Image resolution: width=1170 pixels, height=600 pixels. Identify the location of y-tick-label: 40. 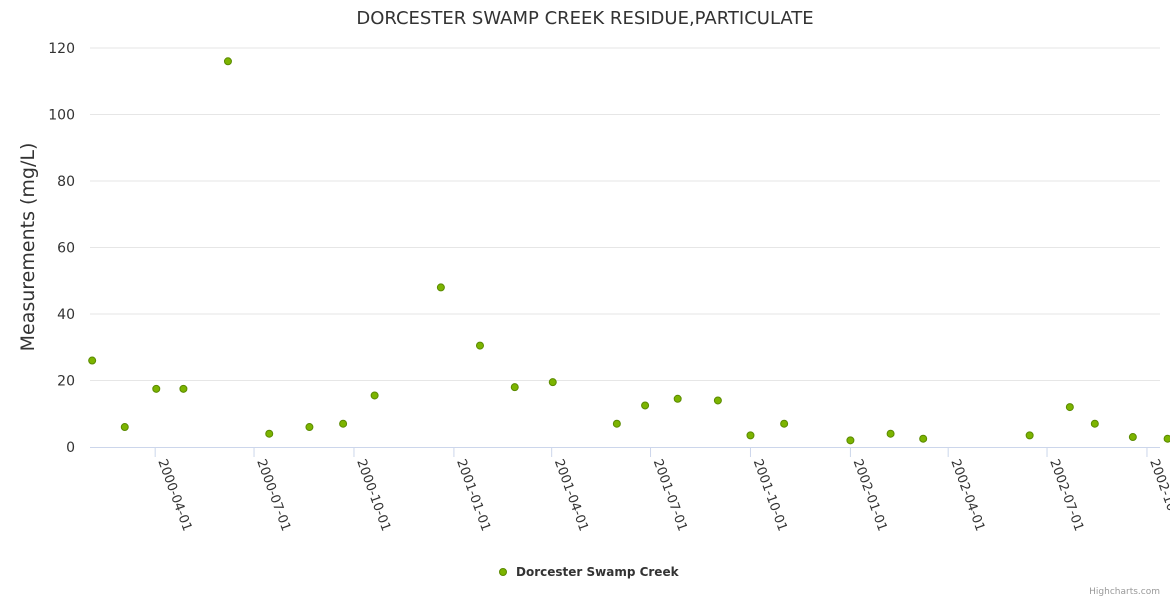
(66, 315).